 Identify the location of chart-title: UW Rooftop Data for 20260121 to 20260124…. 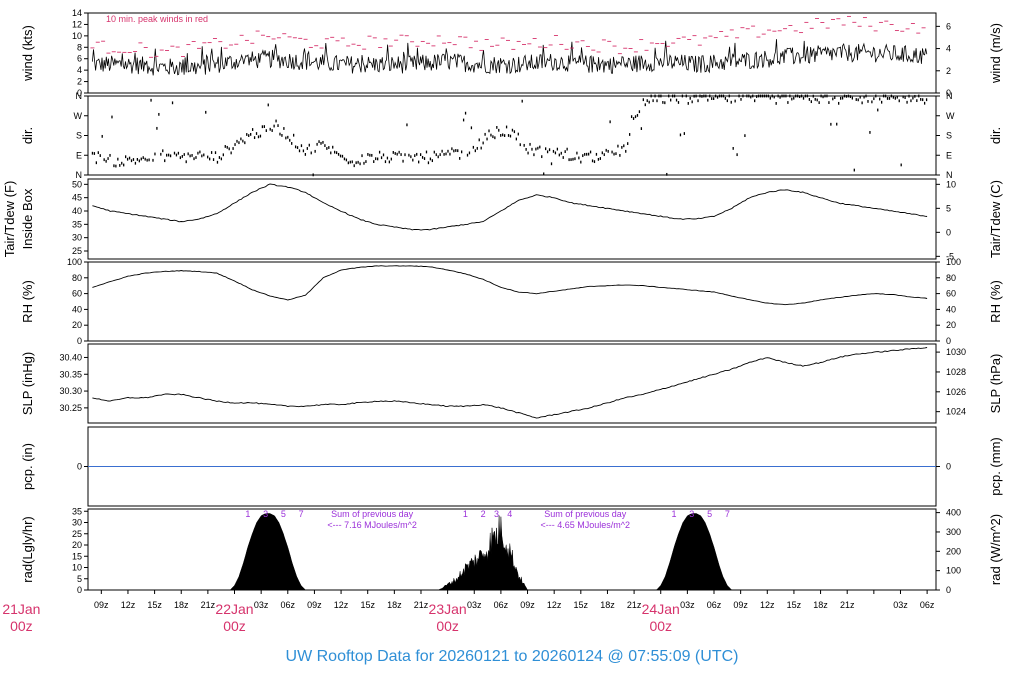
(512, 656).